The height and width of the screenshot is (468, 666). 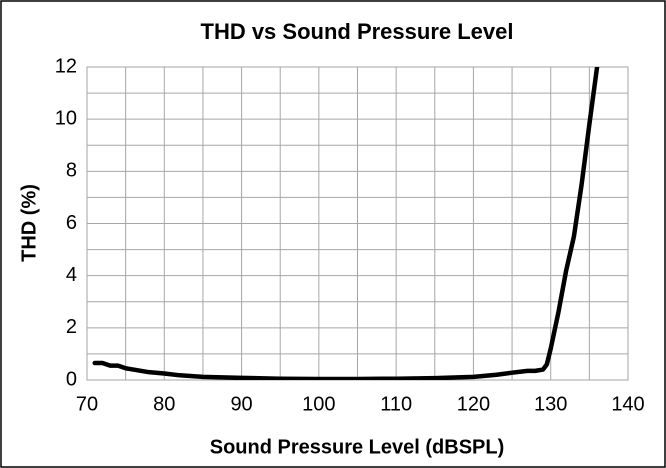 What do you see at coordinates (473, 404) in the screenshot?
I see `x-tick-label: 120` at bounding box center [473, 404].